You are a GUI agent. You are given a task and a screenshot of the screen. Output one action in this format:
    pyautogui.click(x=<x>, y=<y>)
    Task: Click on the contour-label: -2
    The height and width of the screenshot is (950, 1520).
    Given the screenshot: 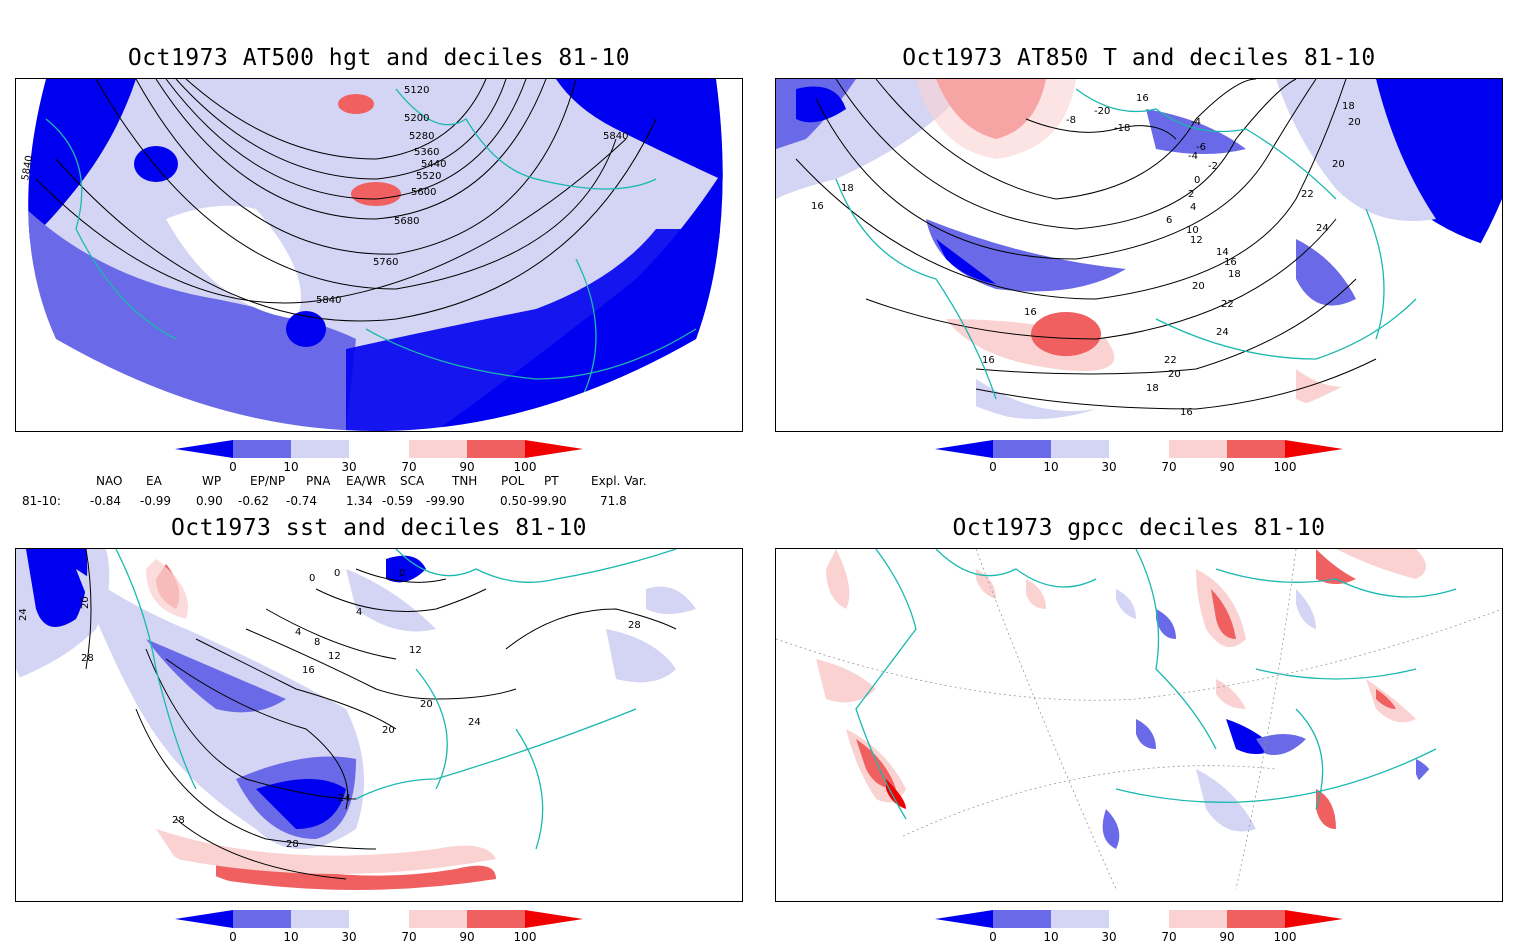 What is the action you would take?
    pyautogui.click(x=1213, y=166)
    